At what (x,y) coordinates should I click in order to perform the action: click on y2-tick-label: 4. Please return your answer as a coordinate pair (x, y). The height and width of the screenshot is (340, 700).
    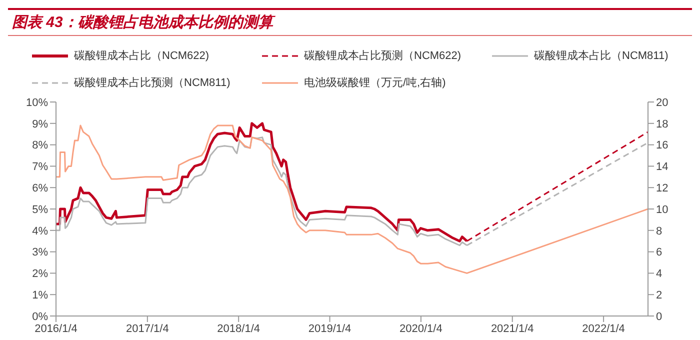
    Looking at the image, I should click on (659, 274).